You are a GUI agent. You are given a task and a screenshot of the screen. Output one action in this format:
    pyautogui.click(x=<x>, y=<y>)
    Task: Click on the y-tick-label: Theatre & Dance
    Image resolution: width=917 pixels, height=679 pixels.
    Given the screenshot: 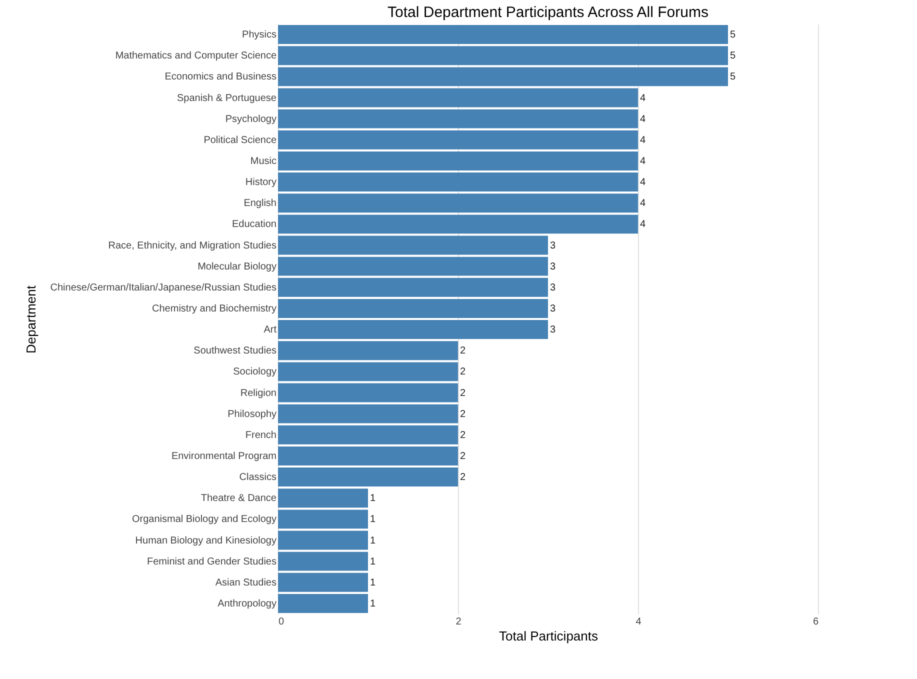 What is the action you would take?
    pyautogui.click(x=238, y=498)
    